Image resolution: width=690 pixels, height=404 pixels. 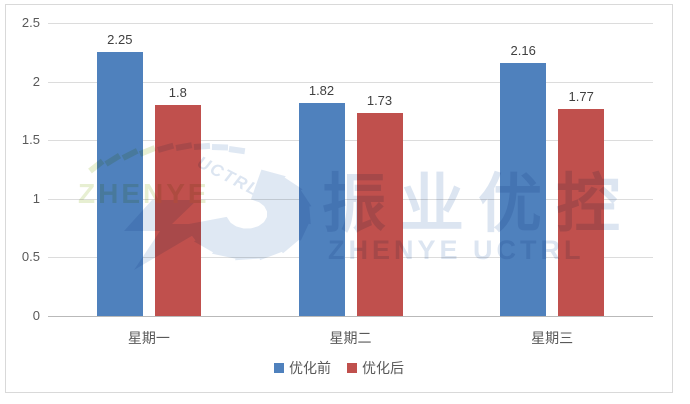 What do you see at coordinates (30, 140) in the screenshot?
I see `y-tick-label: 1.5` at bounding box center [30, 140].